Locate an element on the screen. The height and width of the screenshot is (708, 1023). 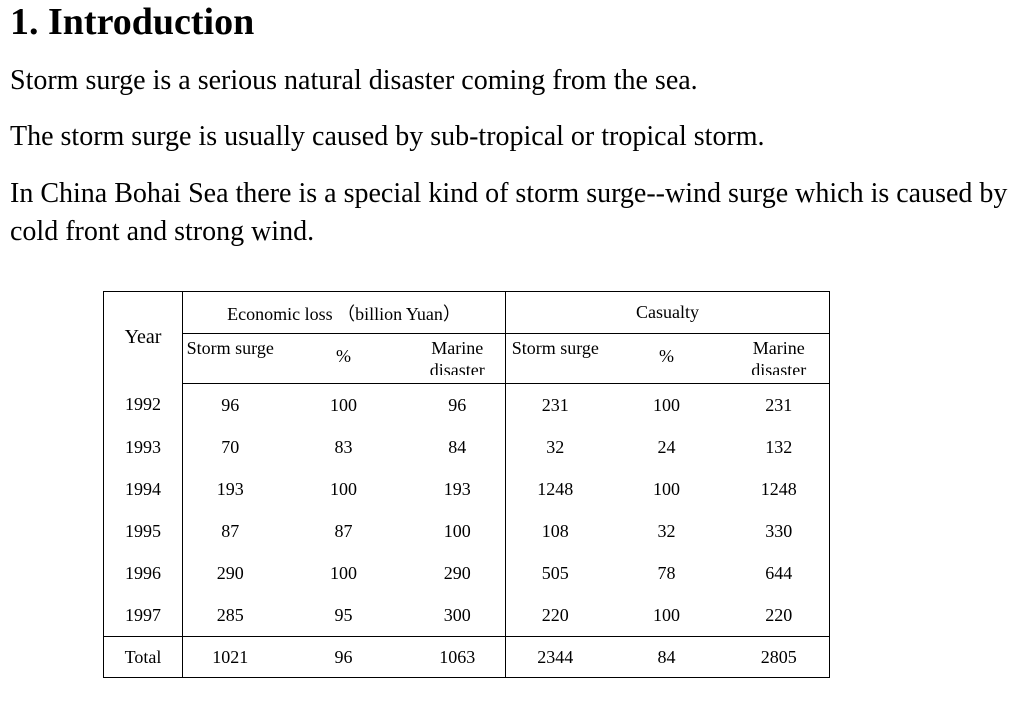
table-row: 1995 87 87 100 108 32 330 is located at coordinates (466, 531).